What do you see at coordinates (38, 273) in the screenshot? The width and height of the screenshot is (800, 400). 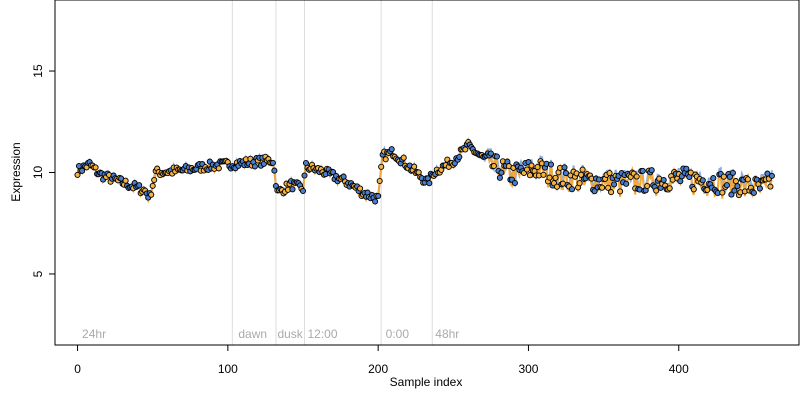 I see `y-tick-label: 5` at bounding box center [38, 273].